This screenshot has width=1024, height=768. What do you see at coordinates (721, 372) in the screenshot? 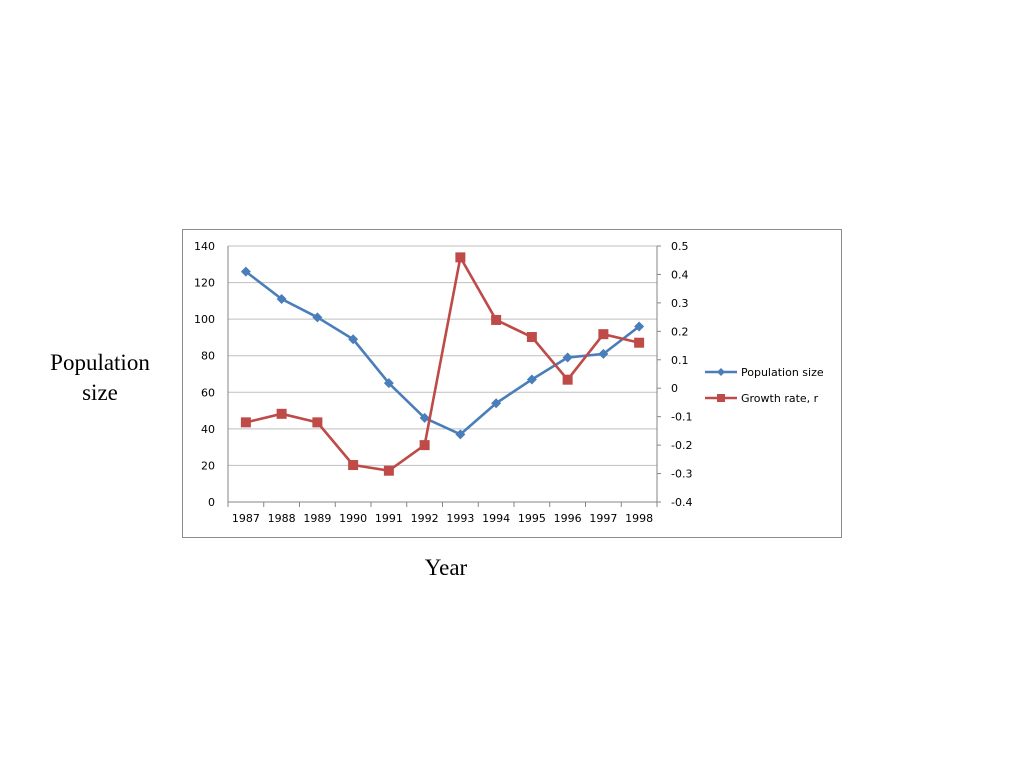
I see `legend-marker-diamond` at bounding box center [721, 372].